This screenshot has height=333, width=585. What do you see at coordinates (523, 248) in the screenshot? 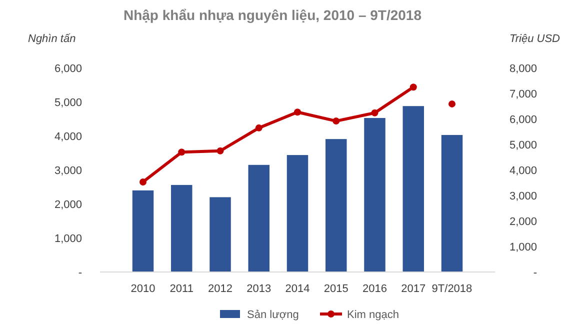
I see `y2-tick-label: 1,000` at bounding box center [523, 248].